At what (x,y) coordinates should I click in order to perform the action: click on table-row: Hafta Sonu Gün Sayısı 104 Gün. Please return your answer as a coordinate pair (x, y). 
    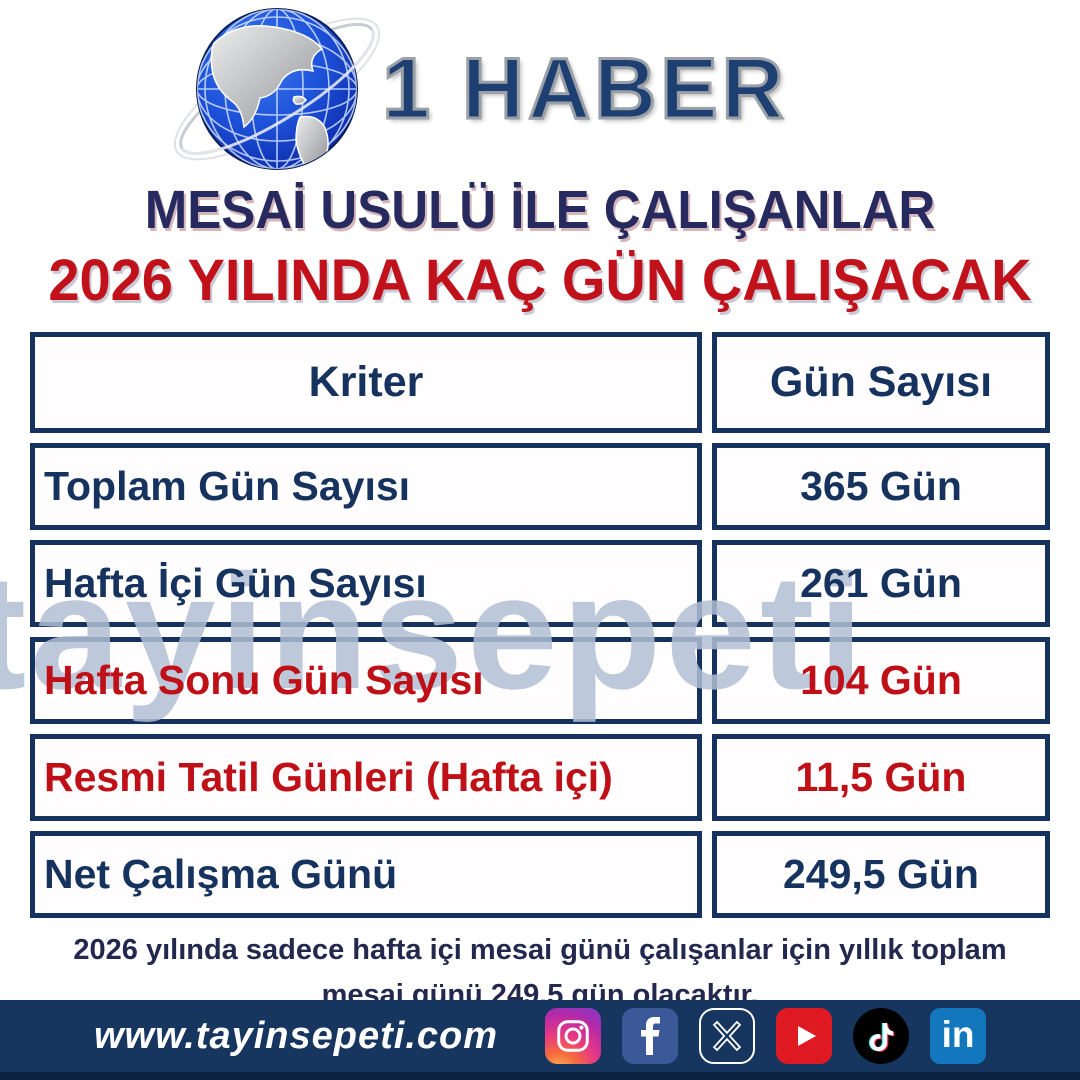
    Looking at the image, I should click on (540, 680).